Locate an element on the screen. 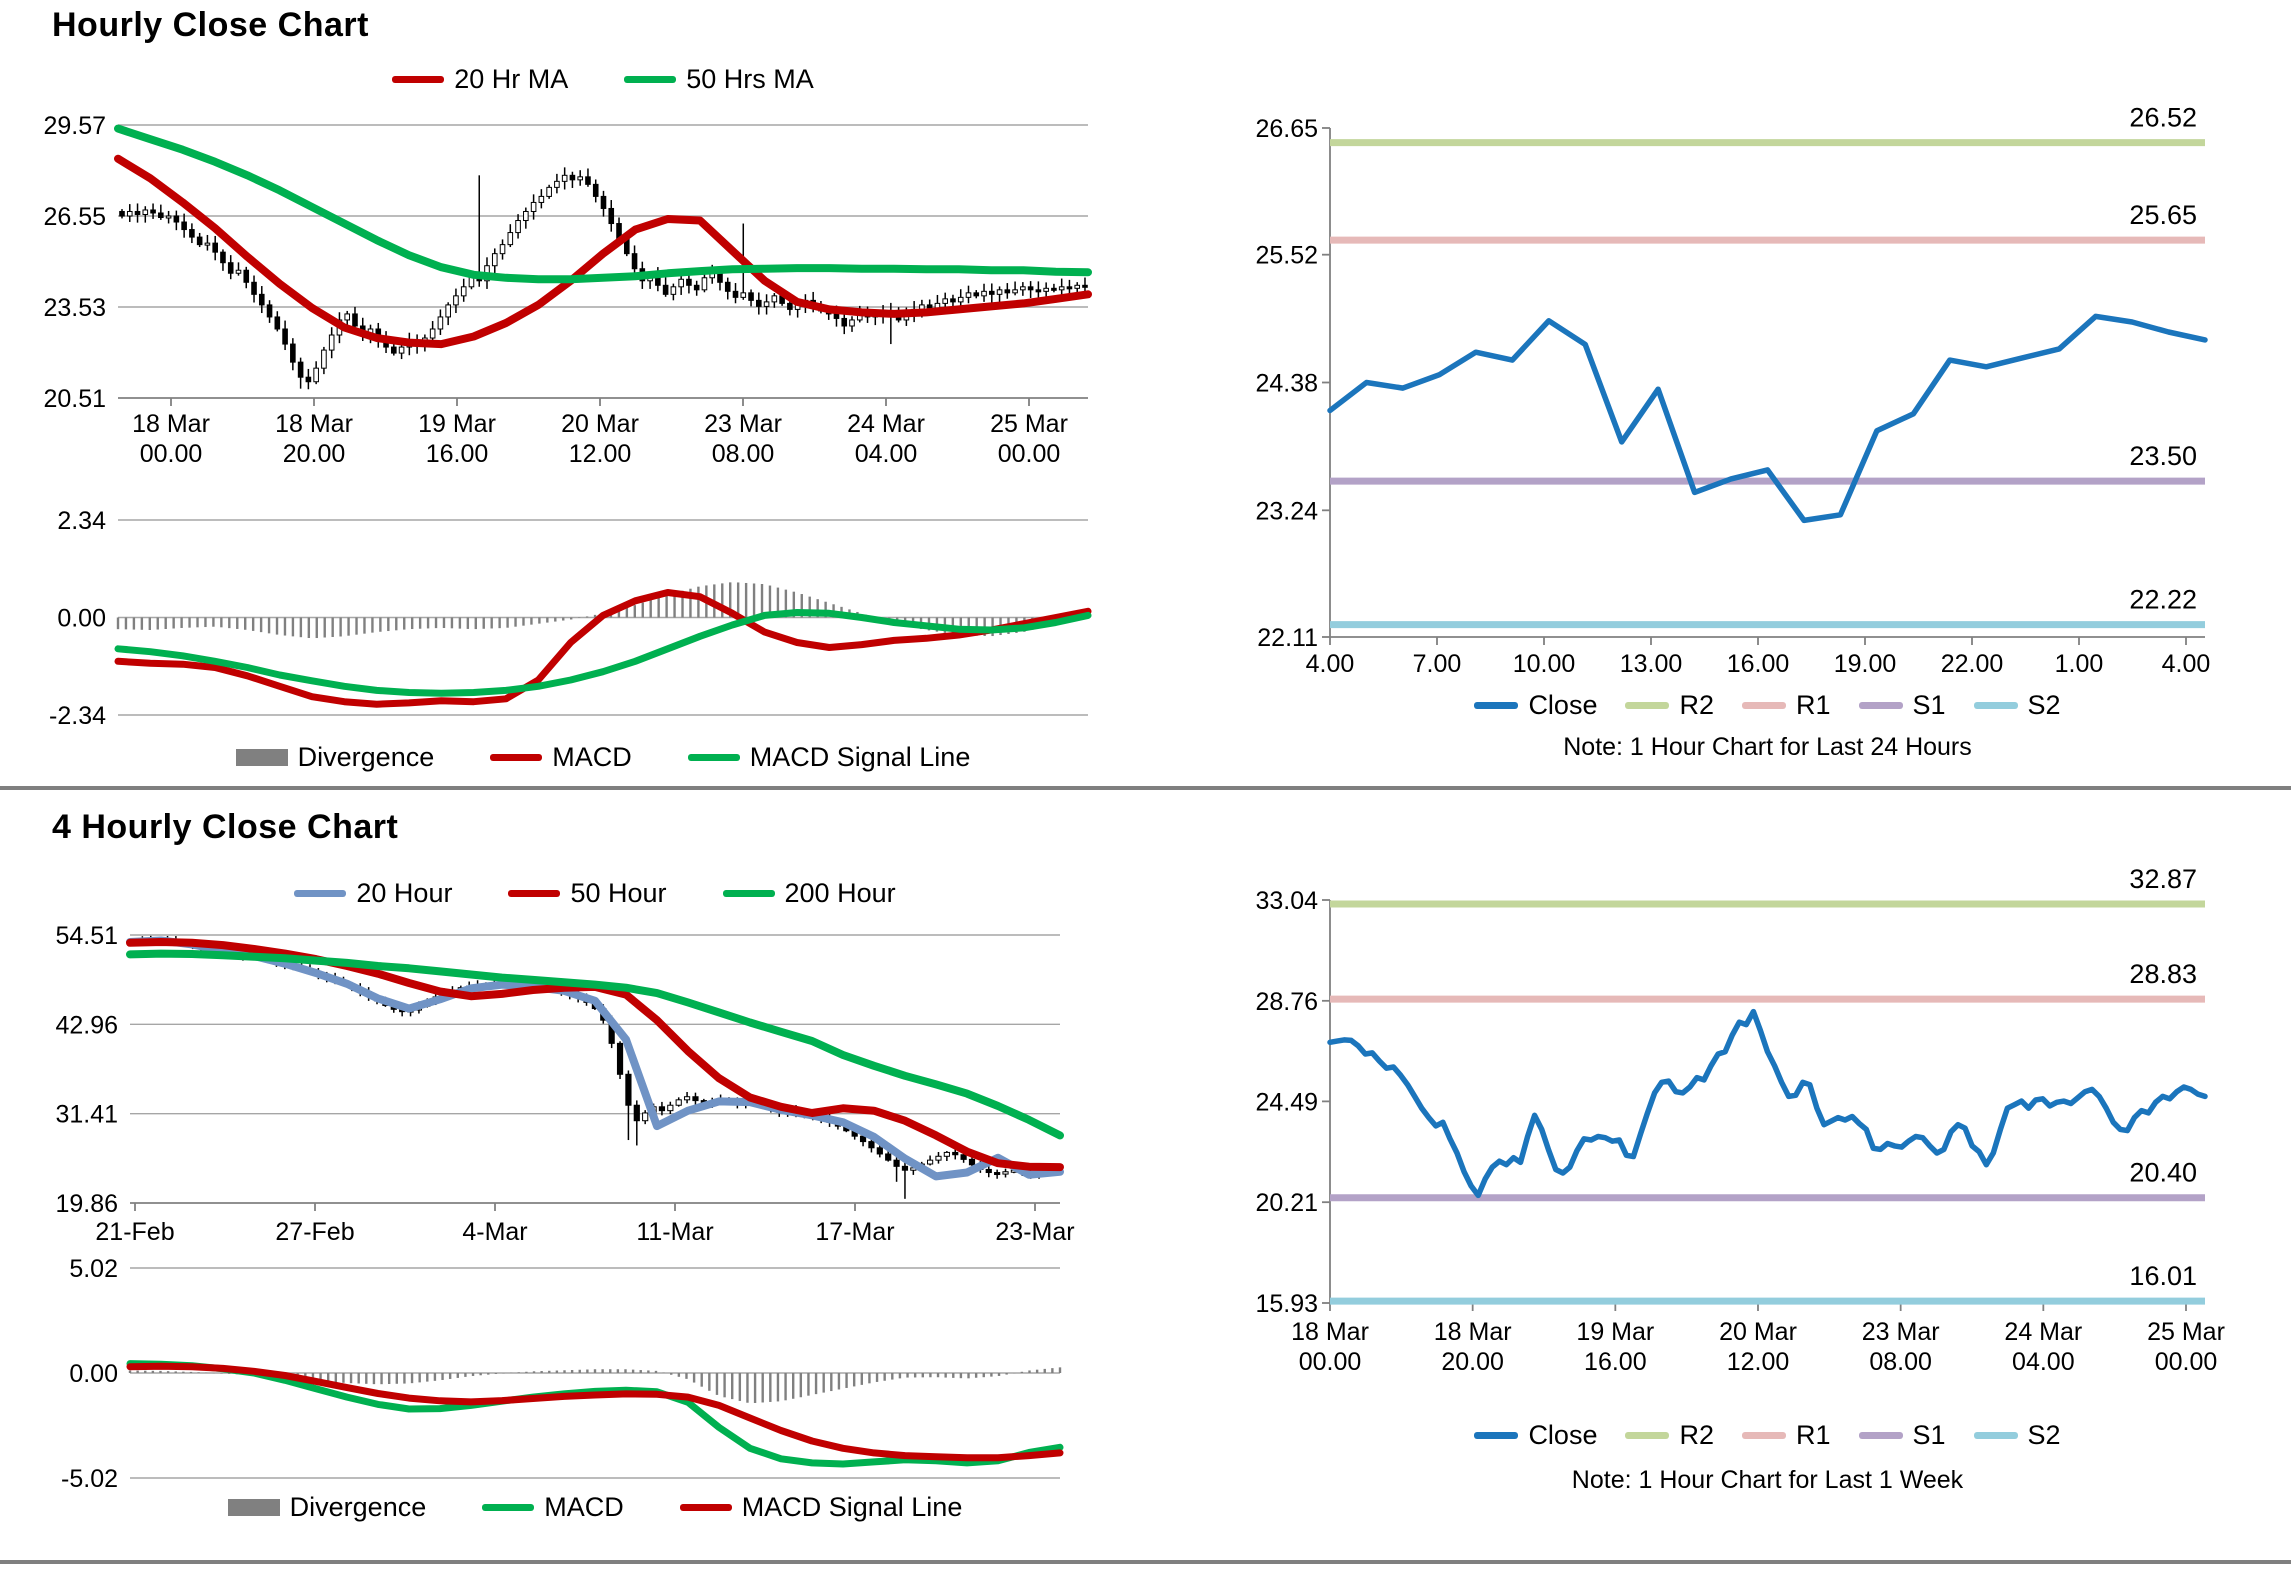  legend-pivot-week: Close R2 R1 S1 S2 is located at coordinates (1767, 1435).